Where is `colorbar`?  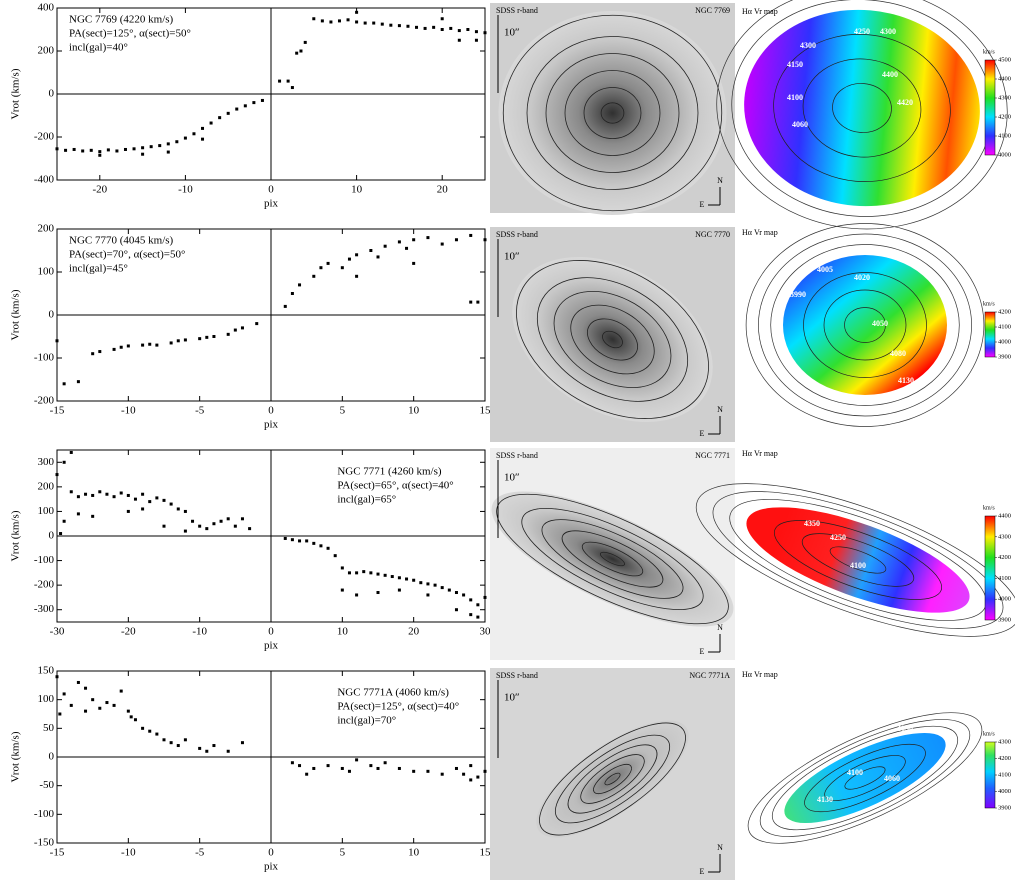
colorbar is located at coordinates (990, 568).